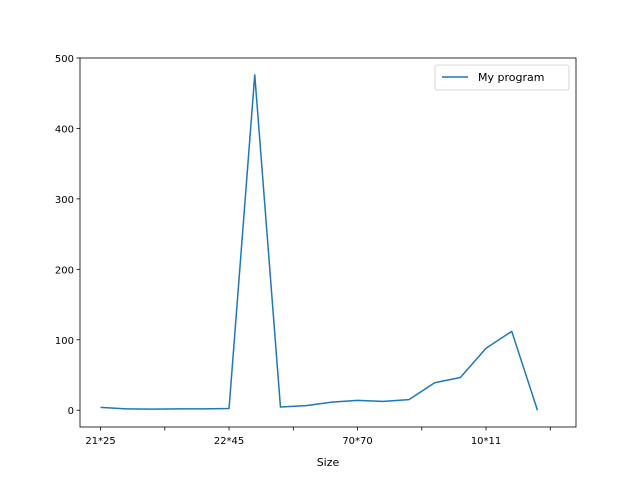 Image resolution: width=640 pixels, height=484 pixels. What do you see at coordinates (100, 441) in the screenshot?
I see `x-tick-label: 21*25` at bounding box center [100, 441].